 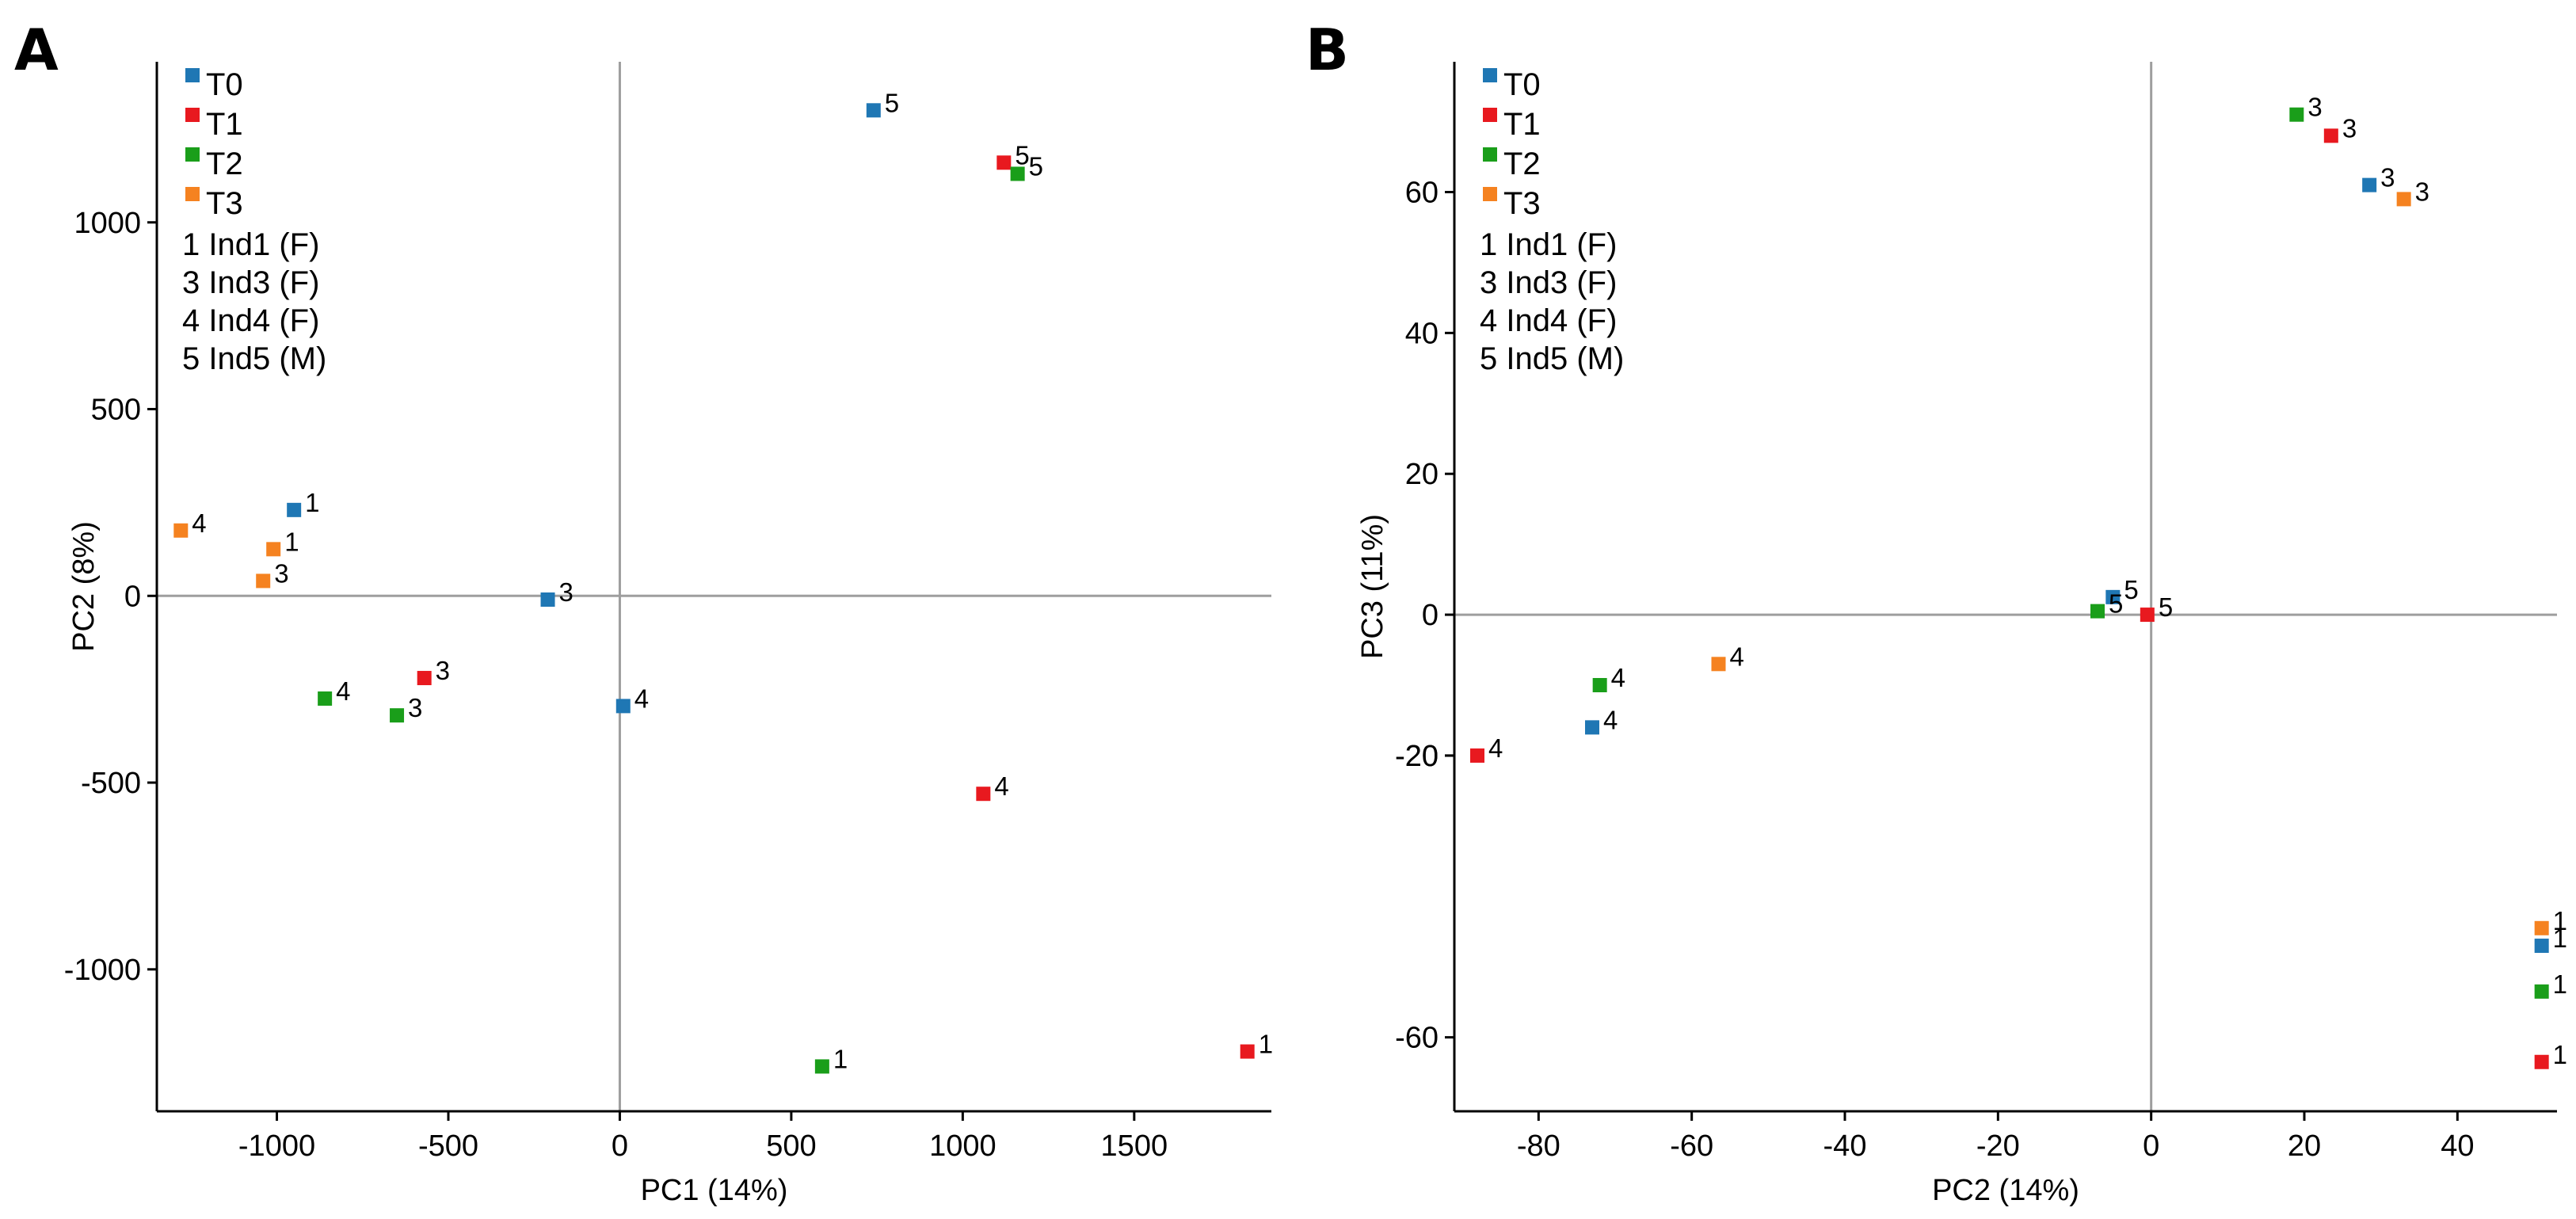 I want to click on panel-a-point-t1-ind5, so click(x=1004, y=162).